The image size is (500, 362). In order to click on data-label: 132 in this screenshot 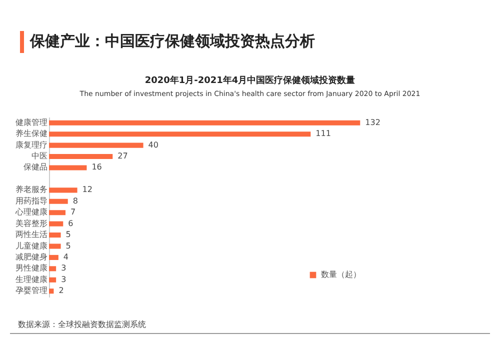, I will do `click(372, 122)`.